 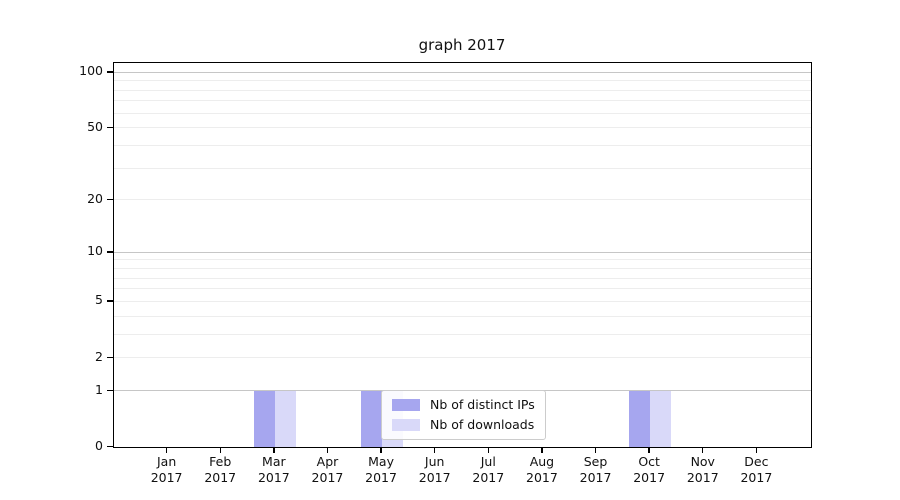 I want to click on y-tick-label-1: 1, so click(x=99, y=389).